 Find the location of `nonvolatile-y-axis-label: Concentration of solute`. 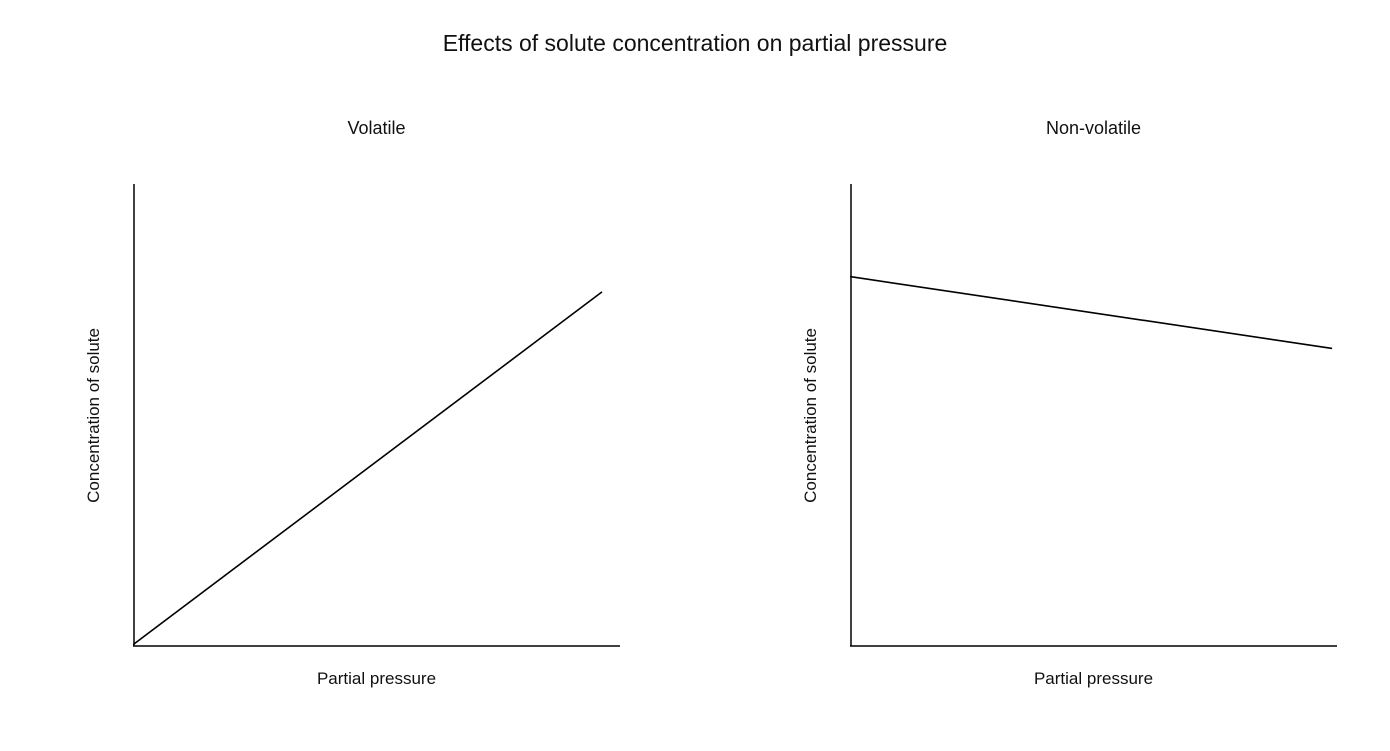

nonvolatile-y-axis-label: Concentration of solute is located at coordinates (810, 415).